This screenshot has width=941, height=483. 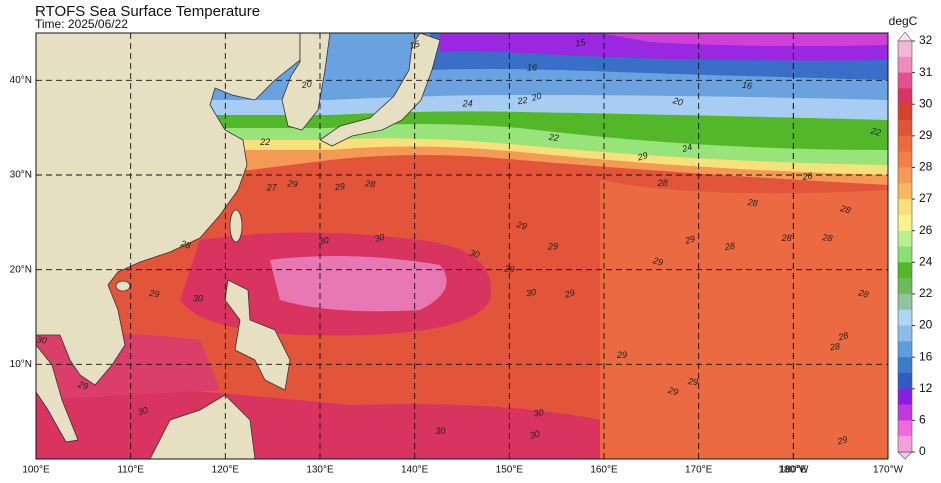 What do you see at coordinates (926, 40) in the screenshot?
I see `colorbar-tick-label: 32` at bounding box center [926, 40].